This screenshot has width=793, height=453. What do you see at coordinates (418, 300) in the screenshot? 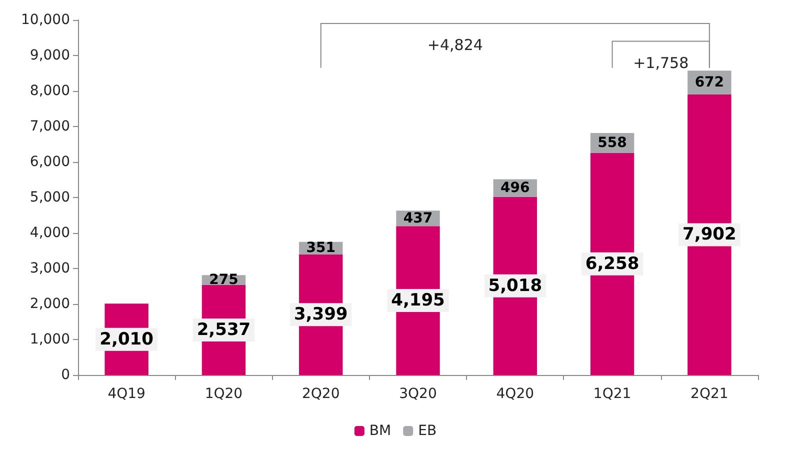
I see `data-label: 4,195` at bounding box center [418, 300].